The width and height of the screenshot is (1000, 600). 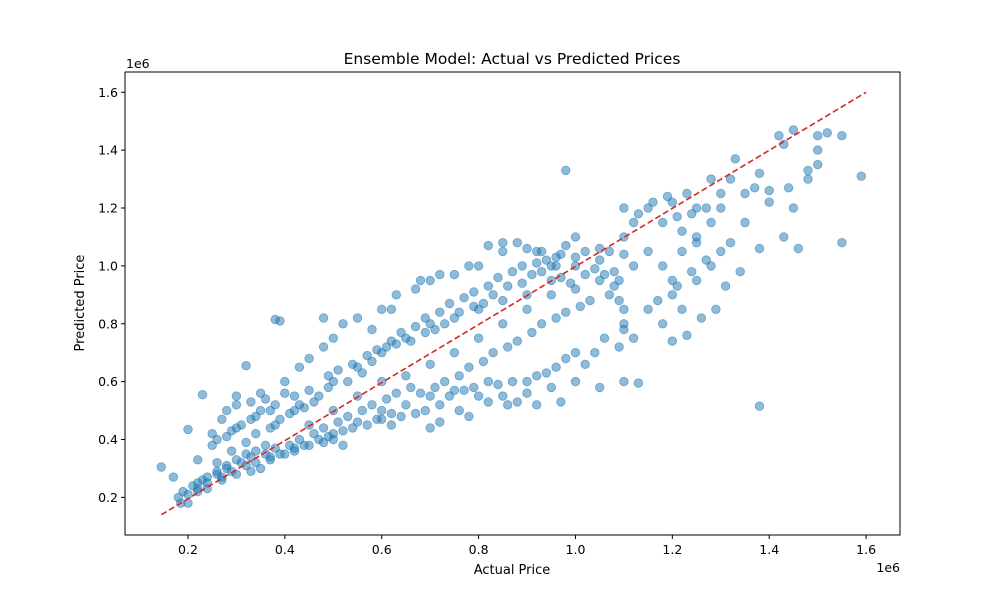 I want to click on x-tick-label: 1.4, so click(x=769, y=549).